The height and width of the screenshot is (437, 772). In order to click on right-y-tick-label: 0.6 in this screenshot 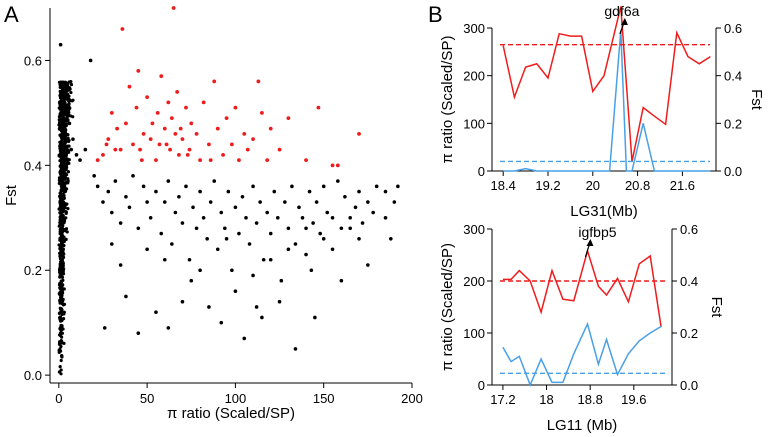, I will do `click(733, 28)`.